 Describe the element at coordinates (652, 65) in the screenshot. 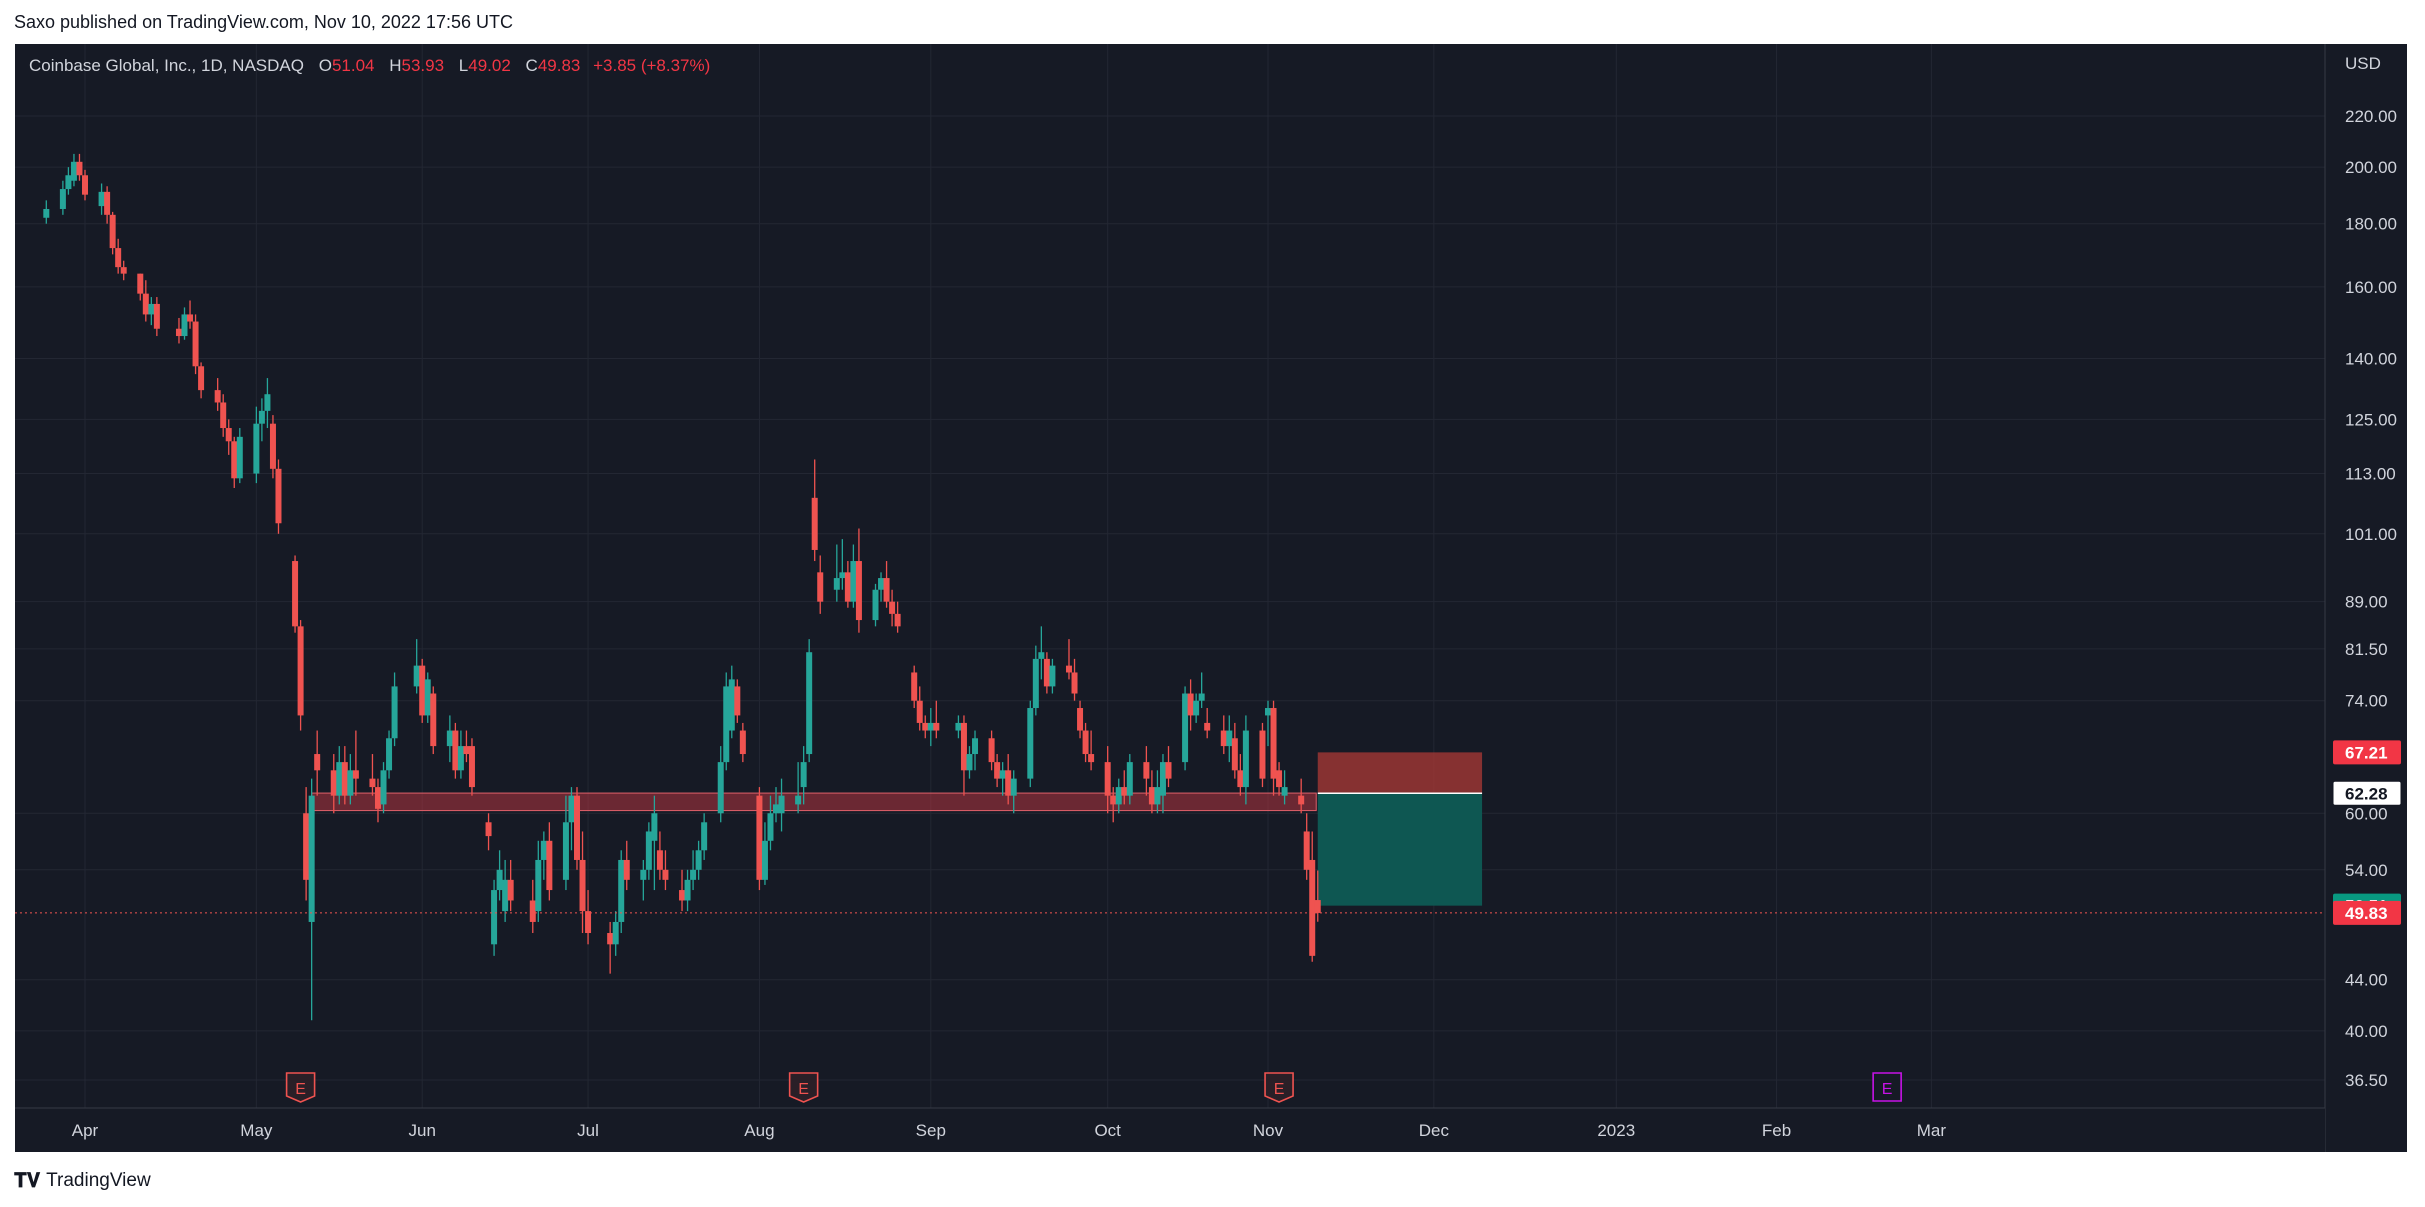

I see `legend-change: +3.85 (+8.37%)` at that location.